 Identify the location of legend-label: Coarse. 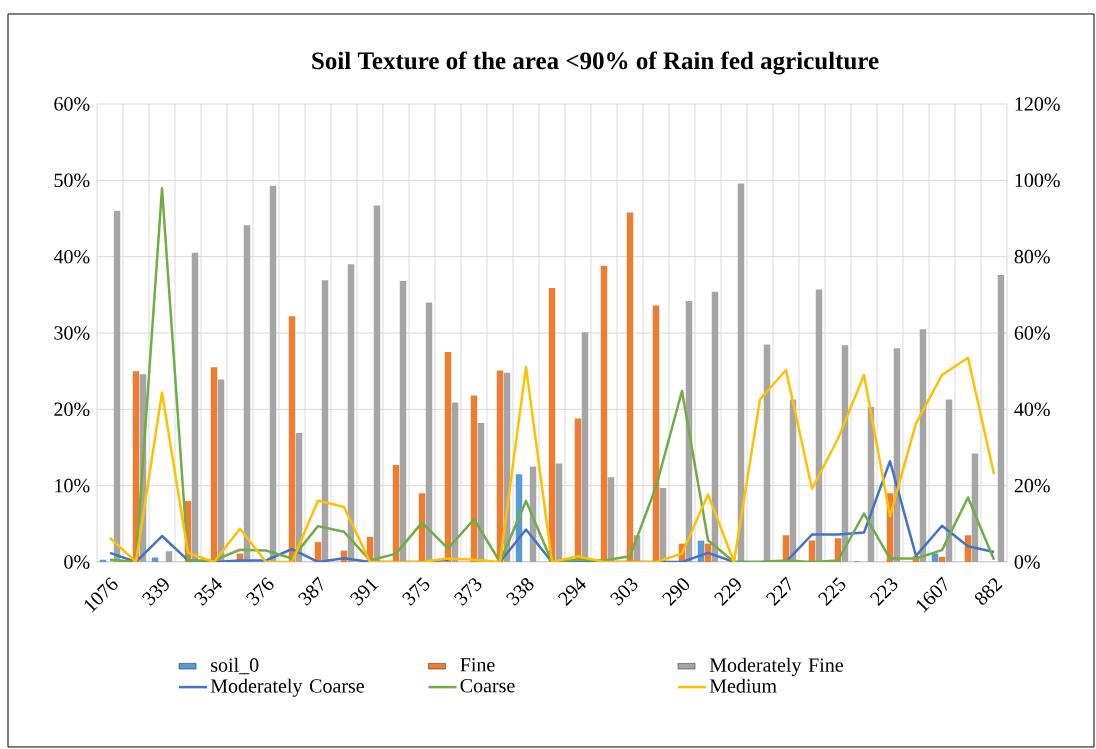
(487, 685).